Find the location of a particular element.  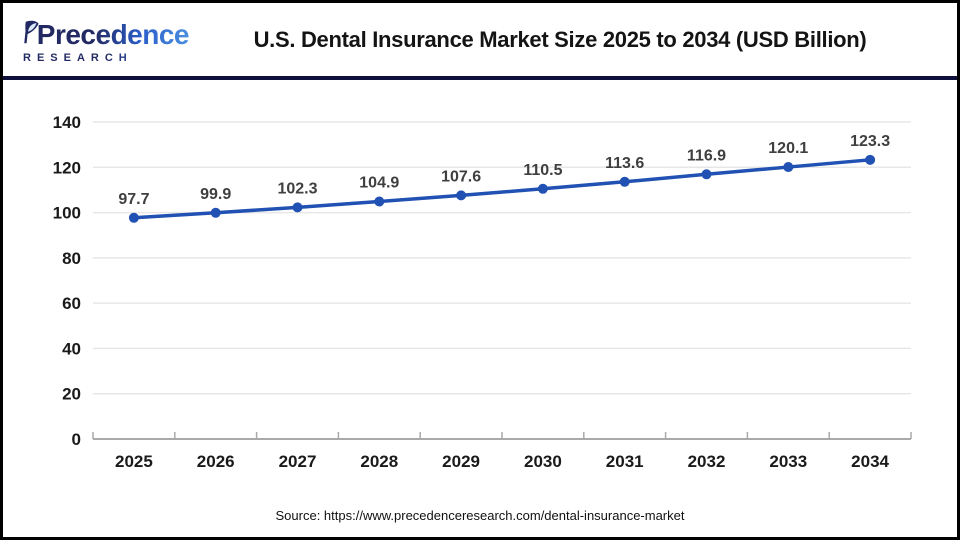

y-axis-tick-label: 60 is located at coordinates (71, 303).